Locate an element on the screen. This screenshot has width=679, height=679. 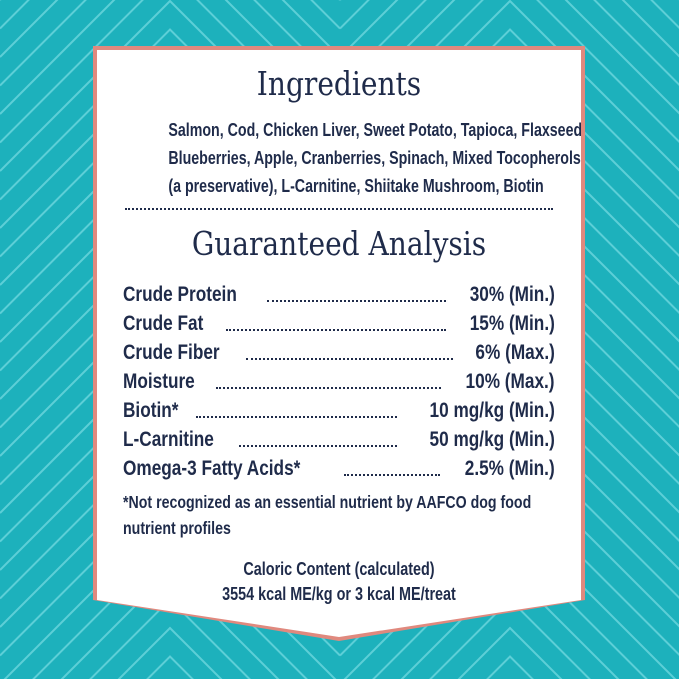
nutrient-value: 15% (Min.) is located at coordinates (512, 323).